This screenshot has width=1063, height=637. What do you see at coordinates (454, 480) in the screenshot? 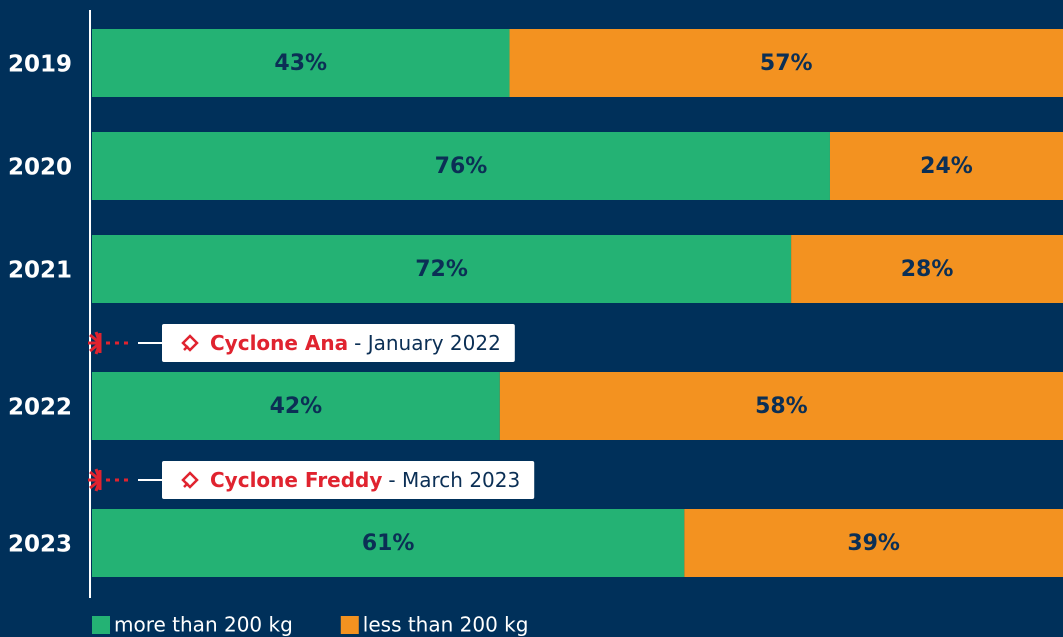
I see `annotation-detail: - March 2023` at bounding box center [454, 480].